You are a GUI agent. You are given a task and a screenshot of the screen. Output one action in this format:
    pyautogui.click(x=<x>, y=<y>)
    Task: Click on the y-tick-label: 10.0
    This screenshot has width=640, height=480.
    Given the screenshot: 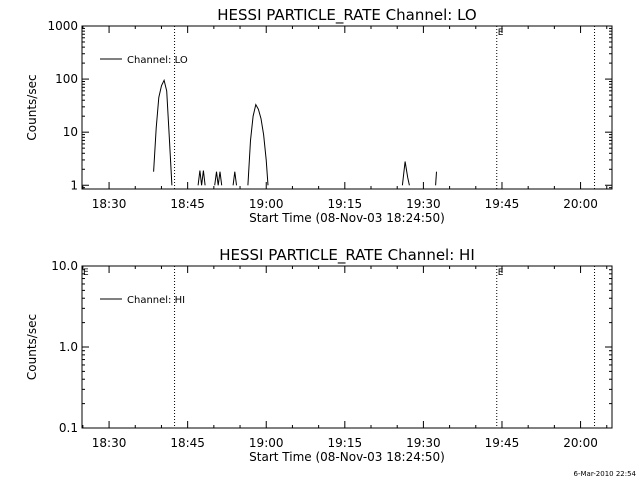 What is the action you would take?
    pyautogui.click(x=64, y=266)
    